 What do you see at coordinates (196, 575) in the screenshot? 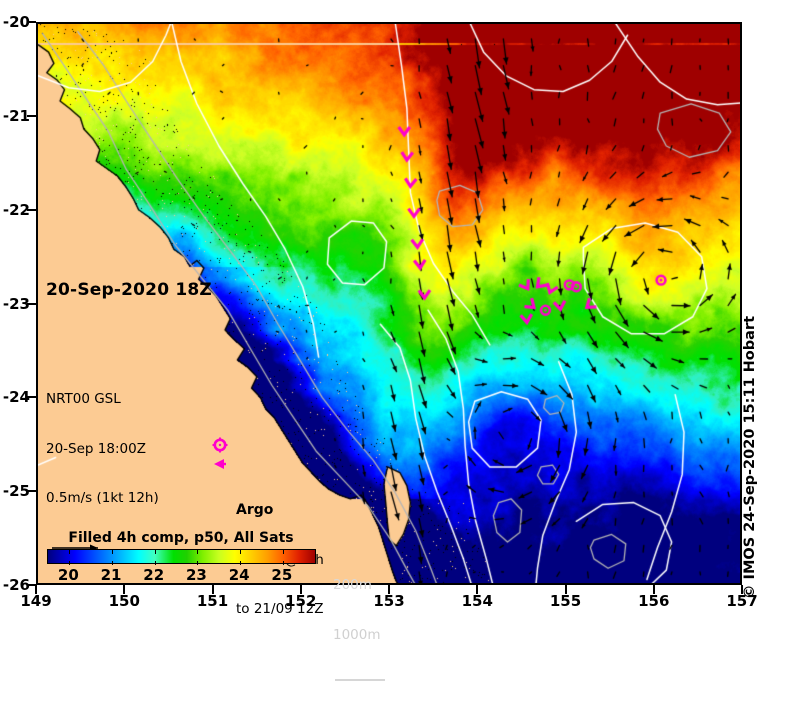
I see `colorbar-tick-label: 23` at bounding box center [196, 575].